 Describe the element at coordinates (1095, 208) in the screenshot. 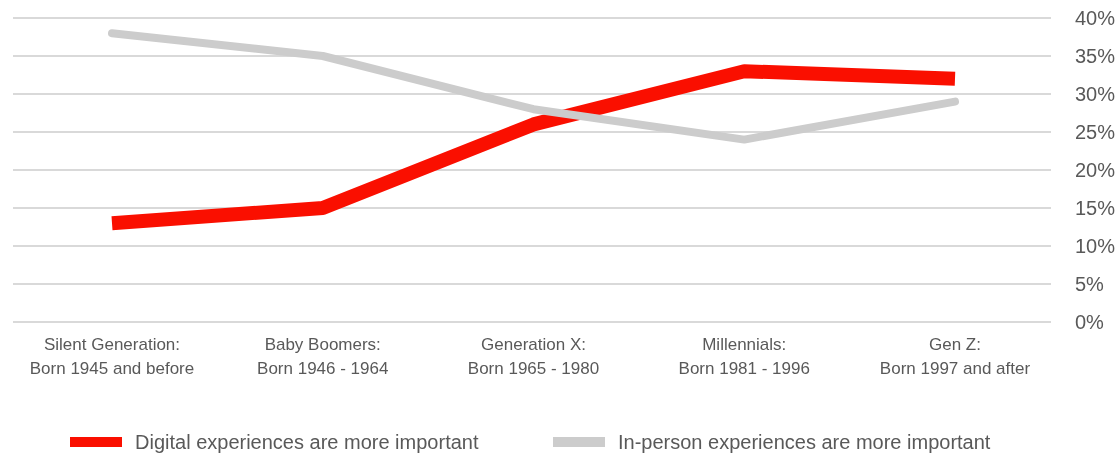

I see `y-tick-label: 15%` at that location.